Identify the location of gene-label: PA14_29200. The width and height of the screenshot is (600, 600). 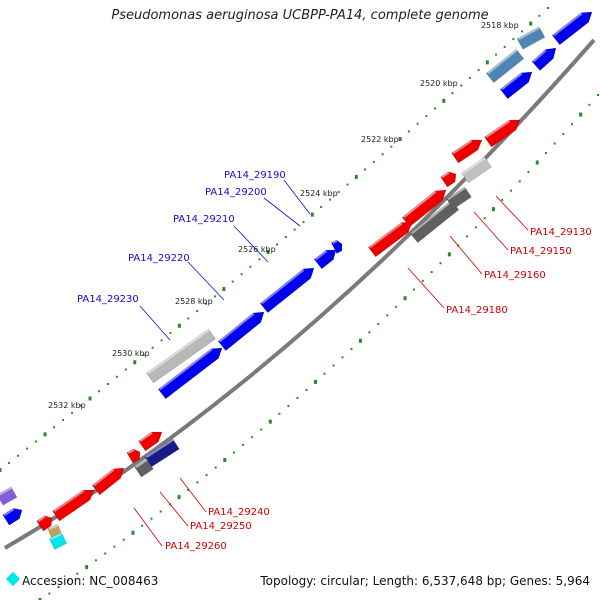
(236, 192).